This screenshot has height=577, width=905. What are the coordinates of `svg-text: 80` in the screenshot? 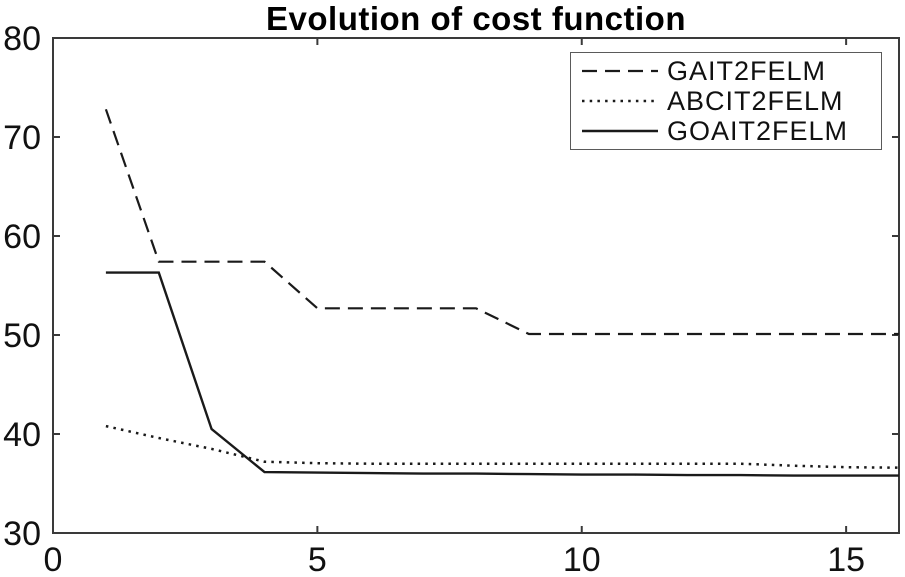 It's located at (22, 39).